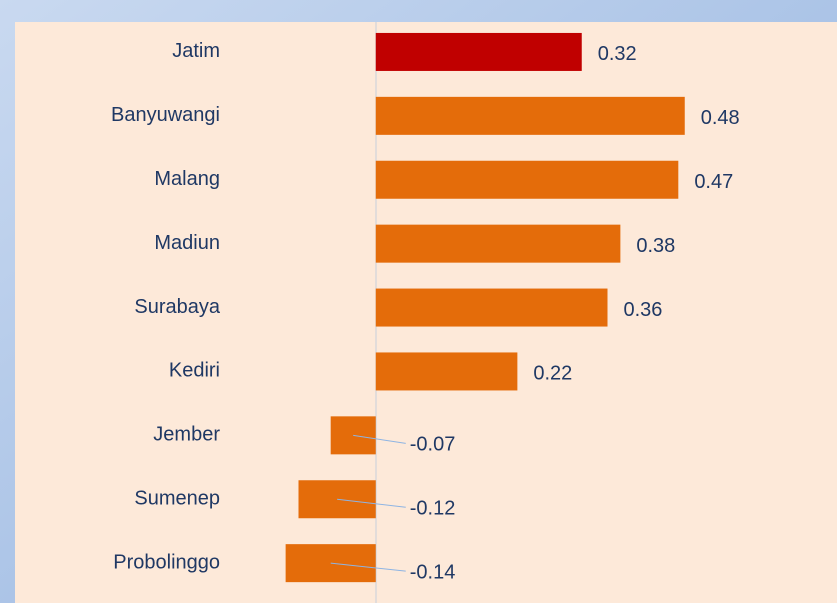  What do you see at coordinates (713, 182) in the screenshot?
I see `value-label: 0.47` at bounding box center [713, 182].